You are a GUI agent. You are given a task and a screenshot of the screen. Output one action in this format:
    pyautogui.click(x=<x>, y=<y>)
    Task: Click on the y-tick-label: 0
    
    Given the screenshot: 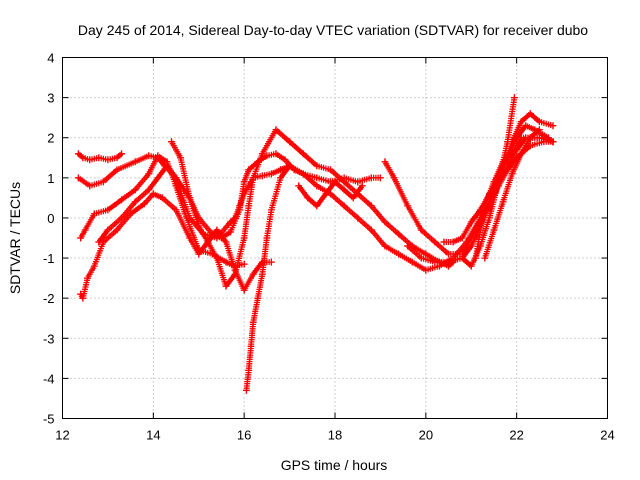 What is the action you would take?
    pyautogui.click(x=50, y=218)
    